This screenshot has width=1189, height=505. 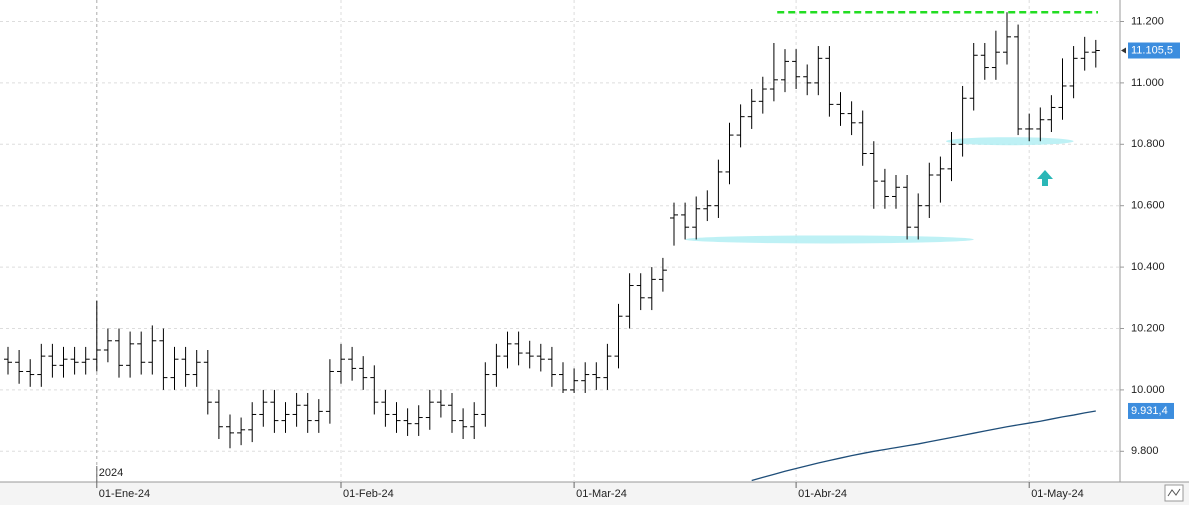 What do you see at coordinates (124, 494) in the screenshot?
I see `x-tick-label: 01-Ene-24` at bounding box center [124, 494].